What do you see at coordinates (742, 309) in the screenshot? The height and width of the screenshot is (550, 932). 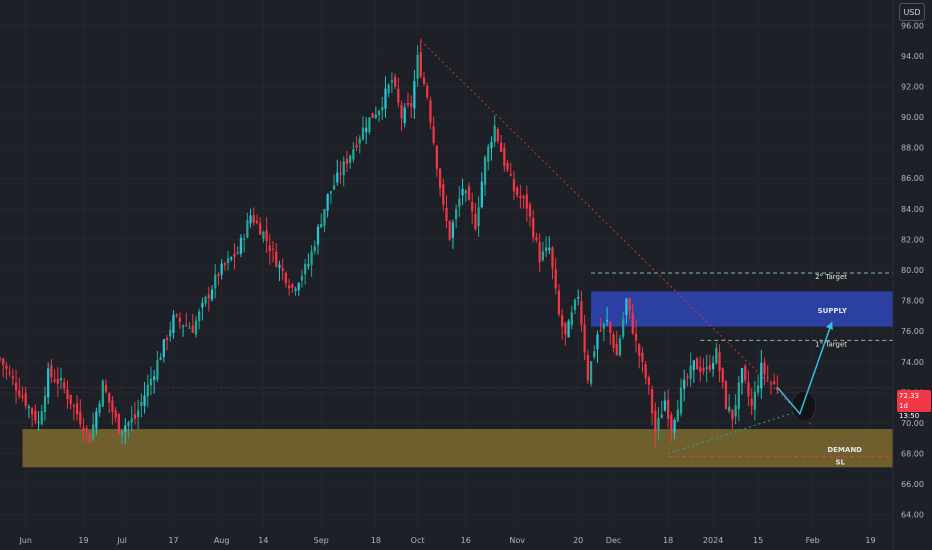 I see `supply-zone` at bounding box center [742, 309].